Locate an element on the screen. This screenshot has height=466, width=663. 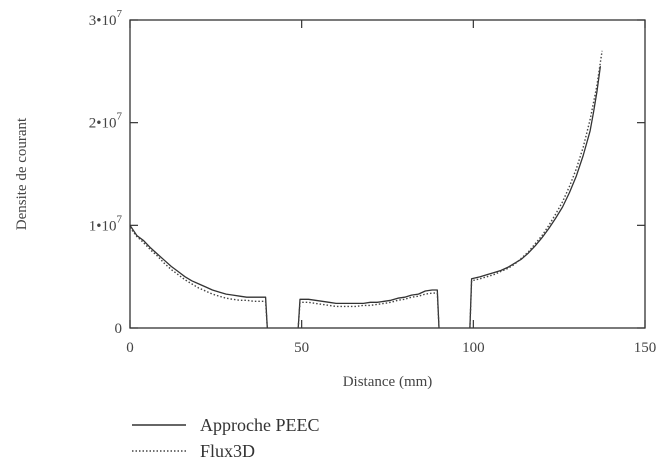
y-tick-label: 1•107 is located at coordinates (106, 223).